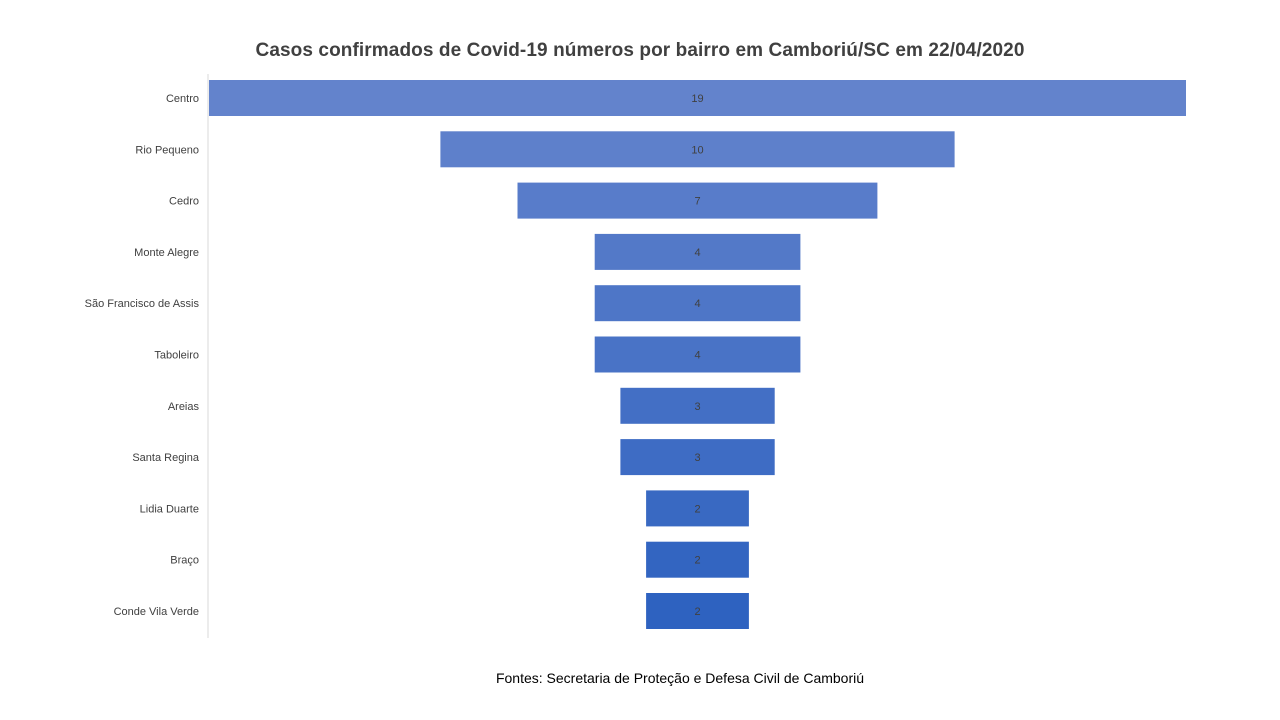 This screenshot has width=1280, height=720. What do you see at coordinates (169, 509) in the screenshot?
I see `category-label-8: Lidia Duarte` at bounding box center [169, 509].